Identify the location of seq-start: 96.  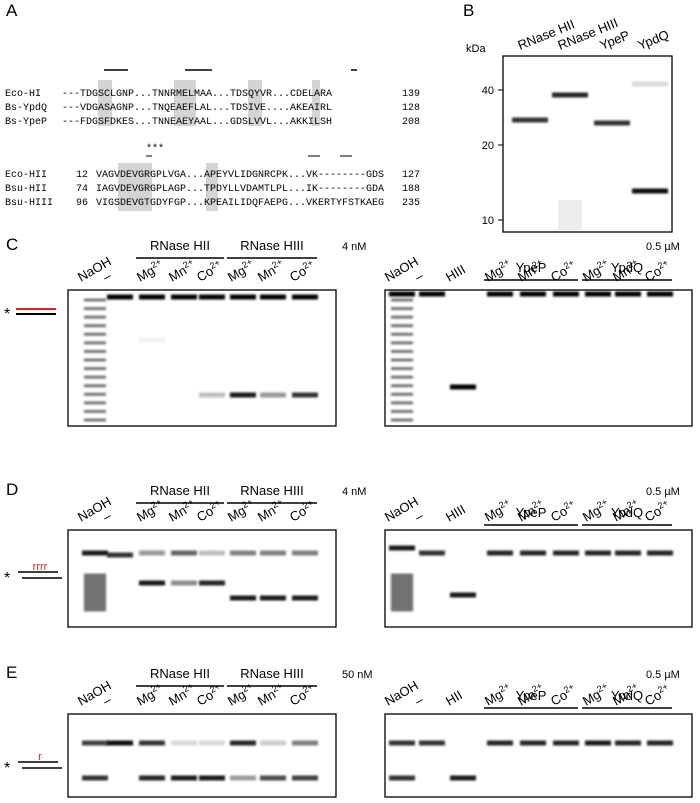
(82, 203).